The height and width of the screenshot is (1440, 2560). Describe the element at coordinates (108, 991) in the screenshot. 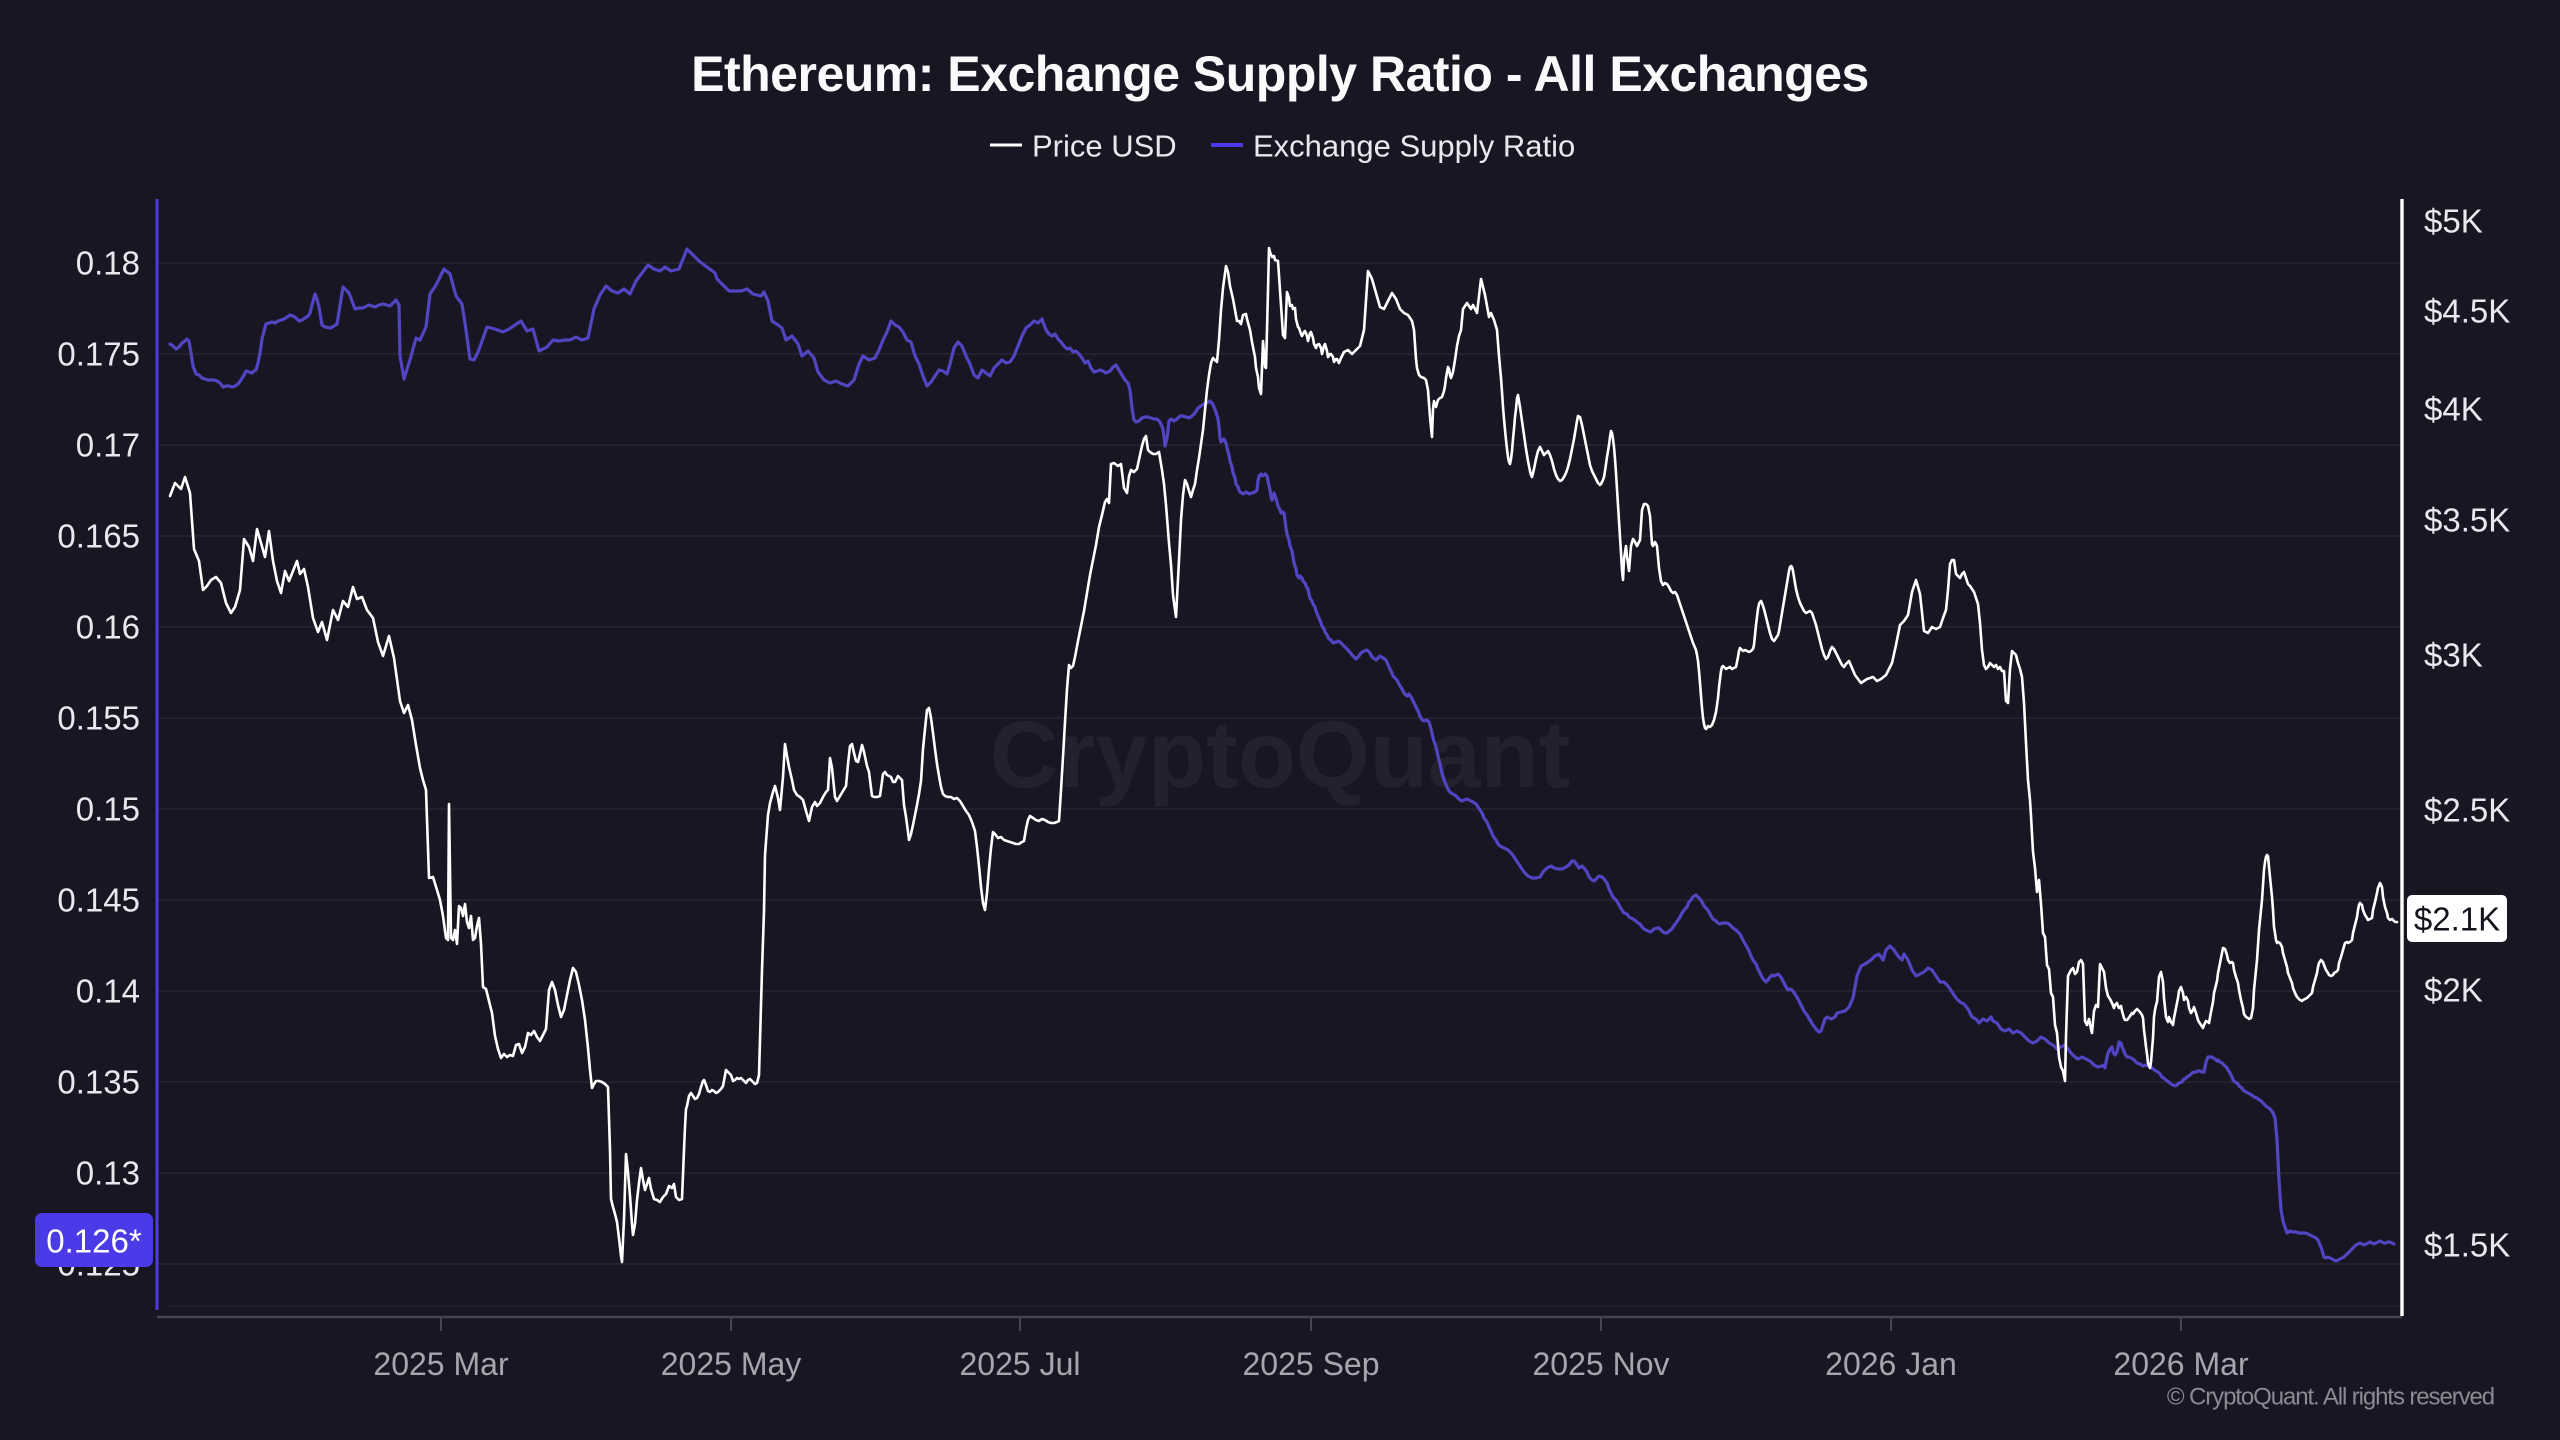

I see `svg-text: 0.14` at that location.